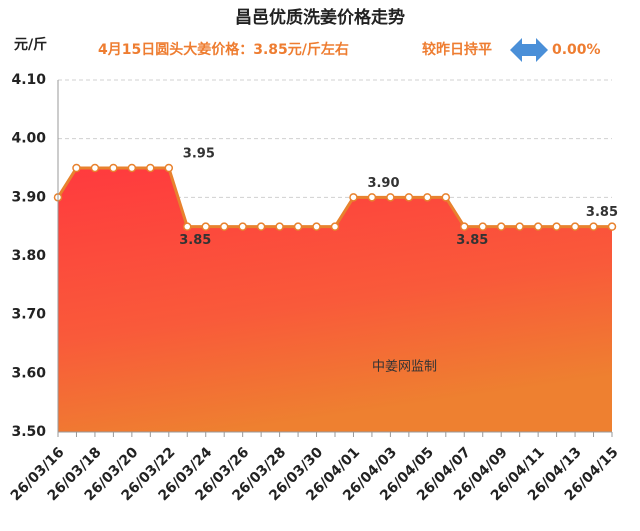  I want to click on chart-title: 昌邑优质洗姜价格走势, so click(320, 17).